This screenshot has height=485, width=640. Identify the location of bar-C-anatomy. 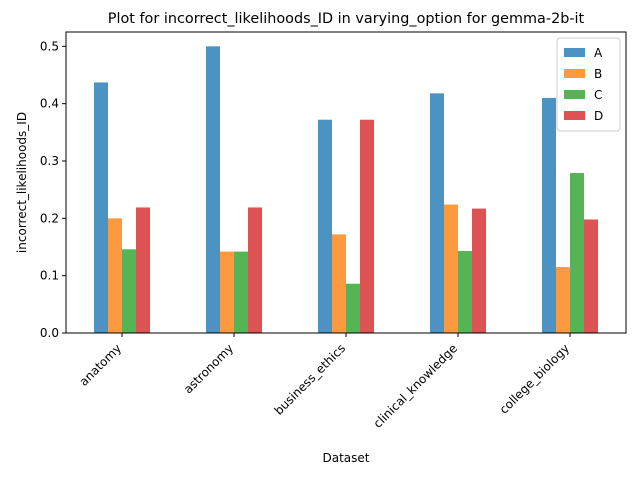
(129, 291).